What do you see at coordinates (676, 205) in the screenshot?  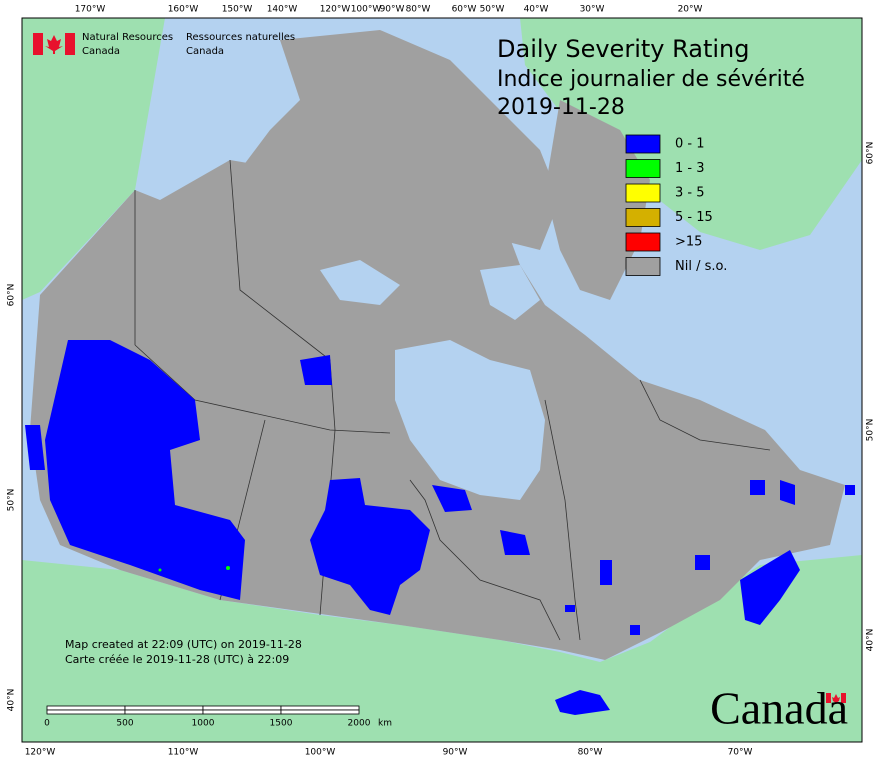 I see `legend: 0 - 1 1 - 3 3 - 5 5 - 15 >15 Nil / s.o.` at bounding box center [676, 205].